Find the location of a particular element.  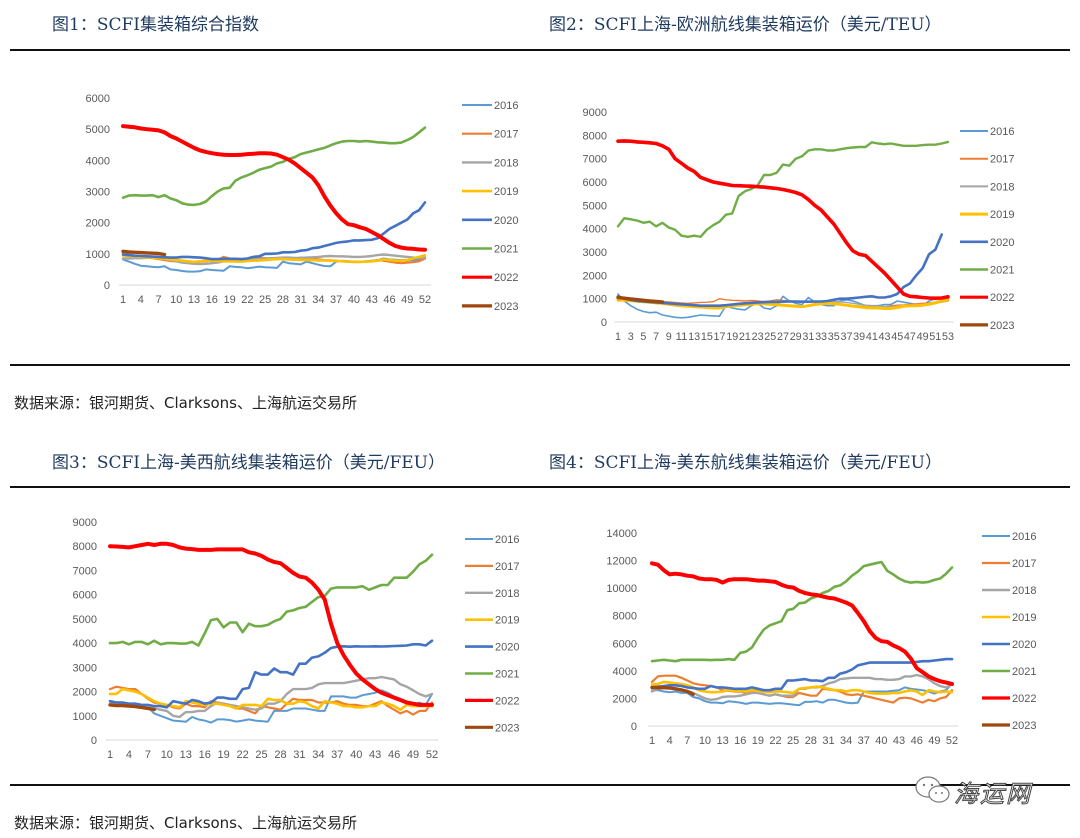

source-note-2: 数据来源：银河期货、Clarksons、上海航运交易所 is located at coordinates (186, 823).